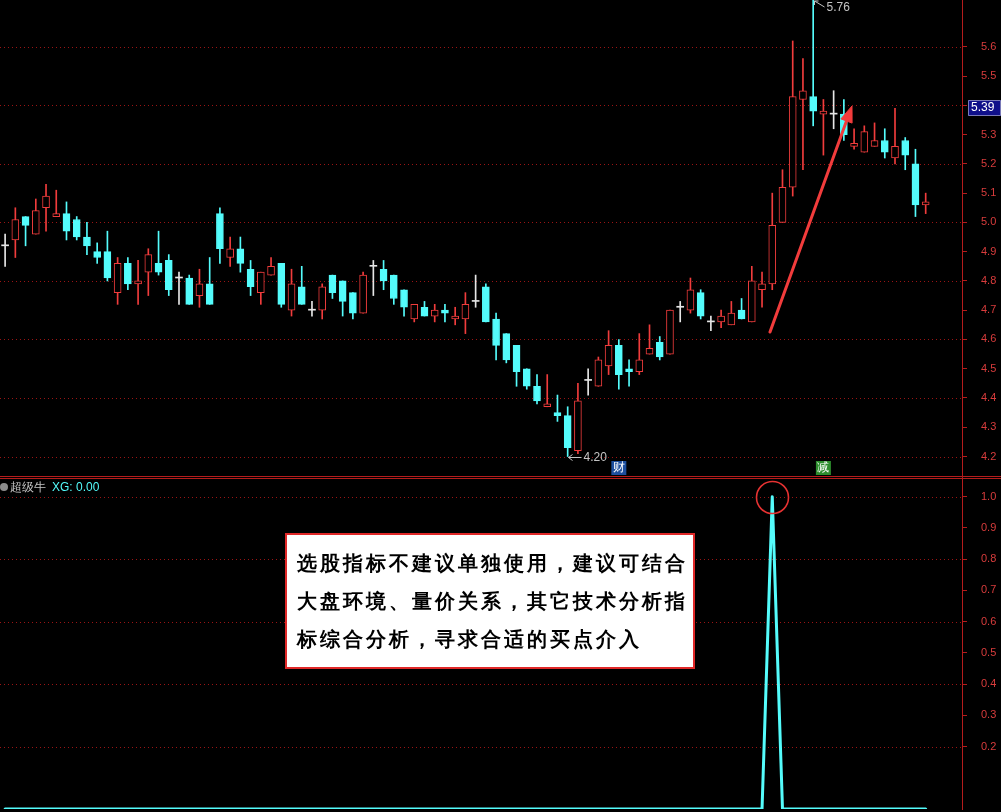  Describe the element at coordinates (989, 192) in the screenshot. I see `y-tick-label: 5.1` at that location.